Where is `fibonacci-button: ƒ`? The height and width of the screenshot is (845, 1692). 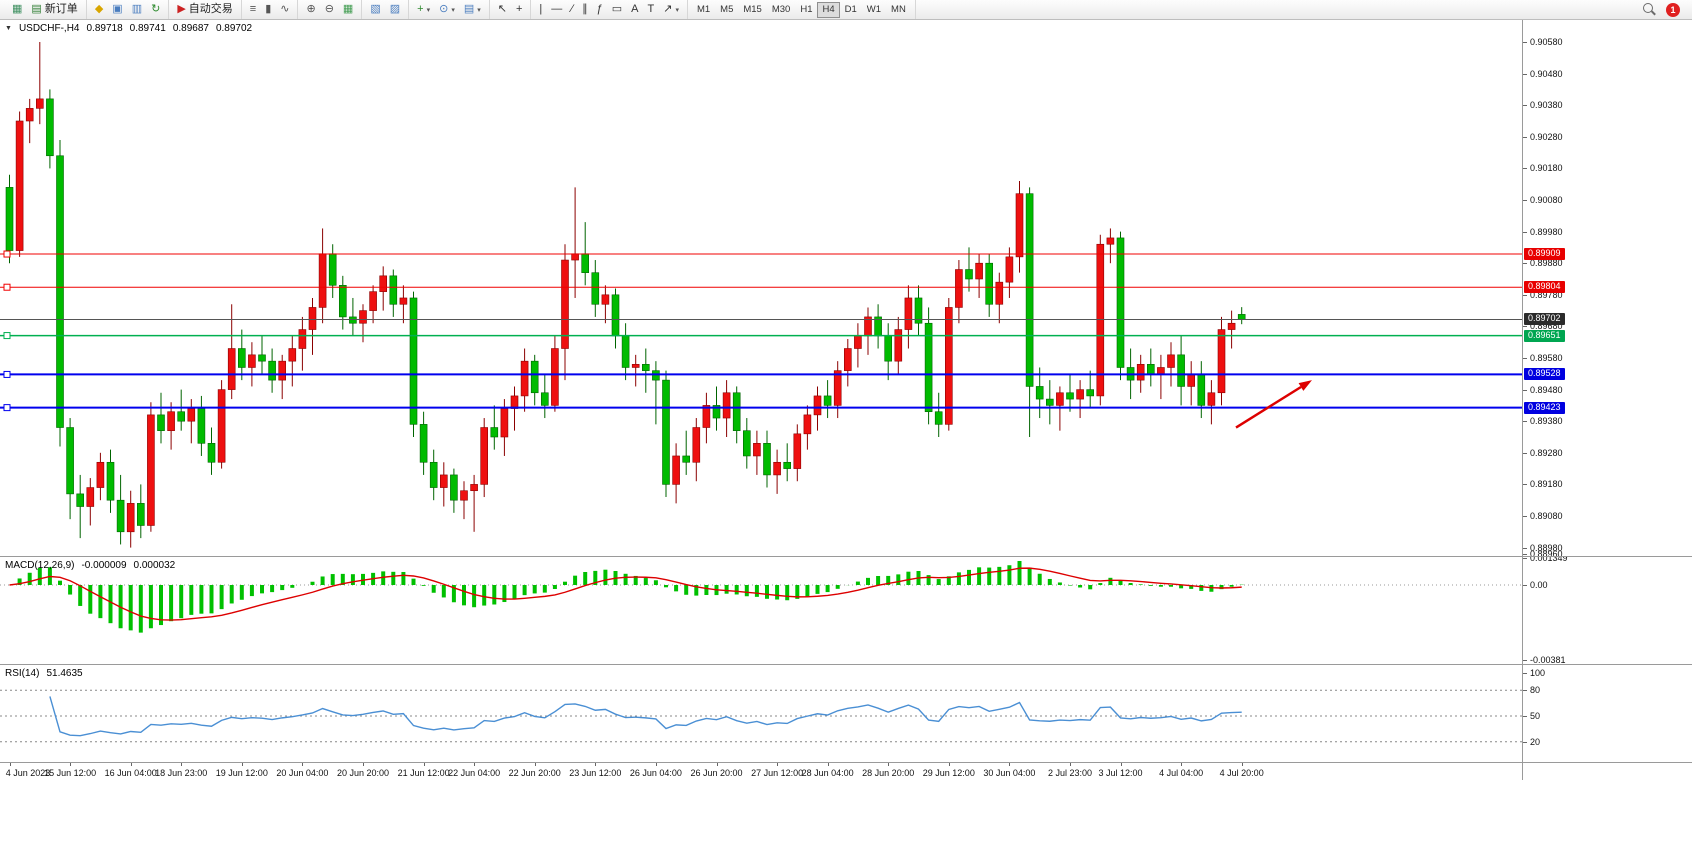 fibonacci-button: ƒ is located at coordinates (600, 9).